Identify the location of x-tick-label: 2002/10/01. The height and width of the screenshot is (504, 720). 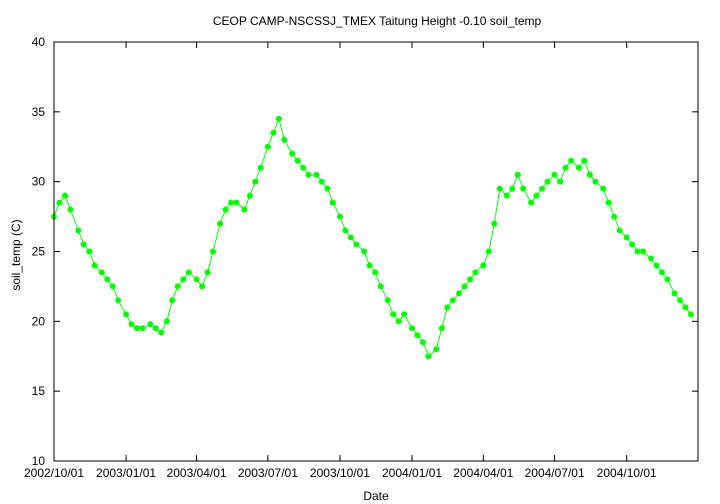
(54, 473).